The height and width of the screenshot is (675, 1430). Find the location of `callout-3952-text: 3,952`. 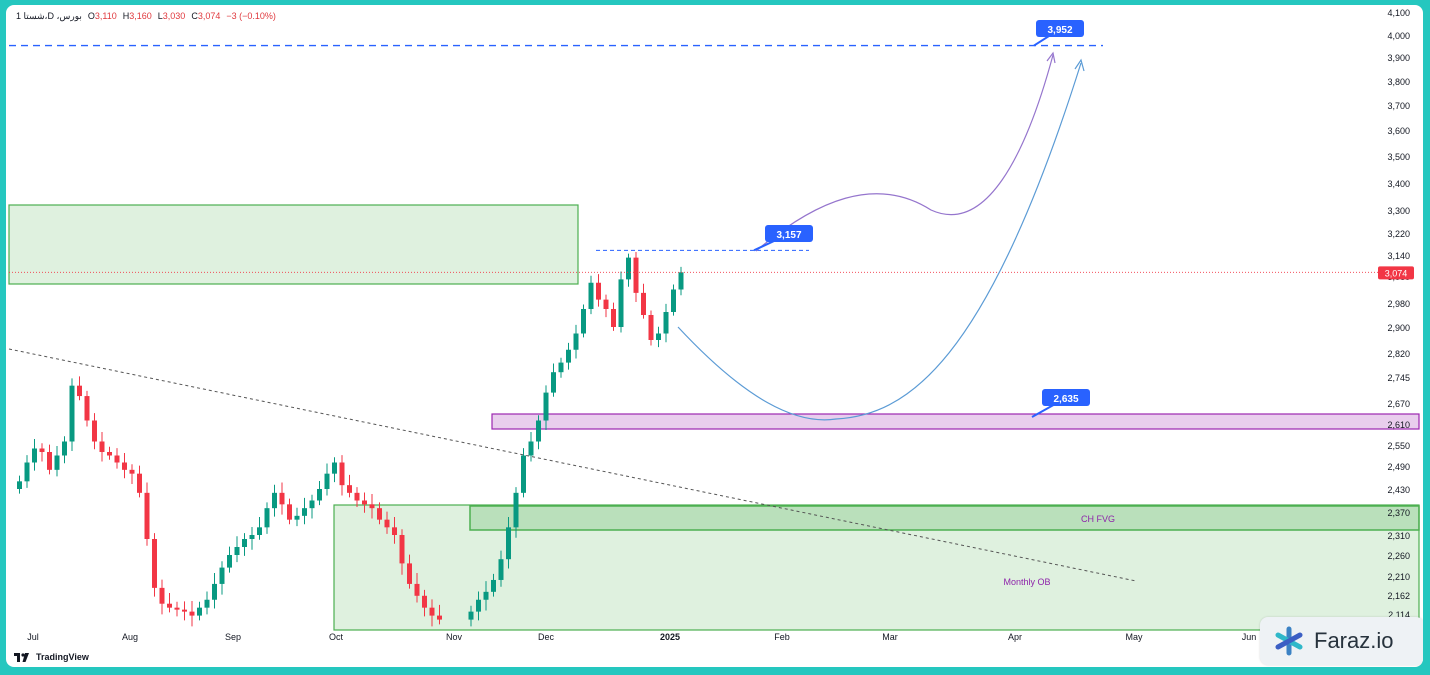

callout-3952-text: 3,952 is located at coordinates (1059, 30).